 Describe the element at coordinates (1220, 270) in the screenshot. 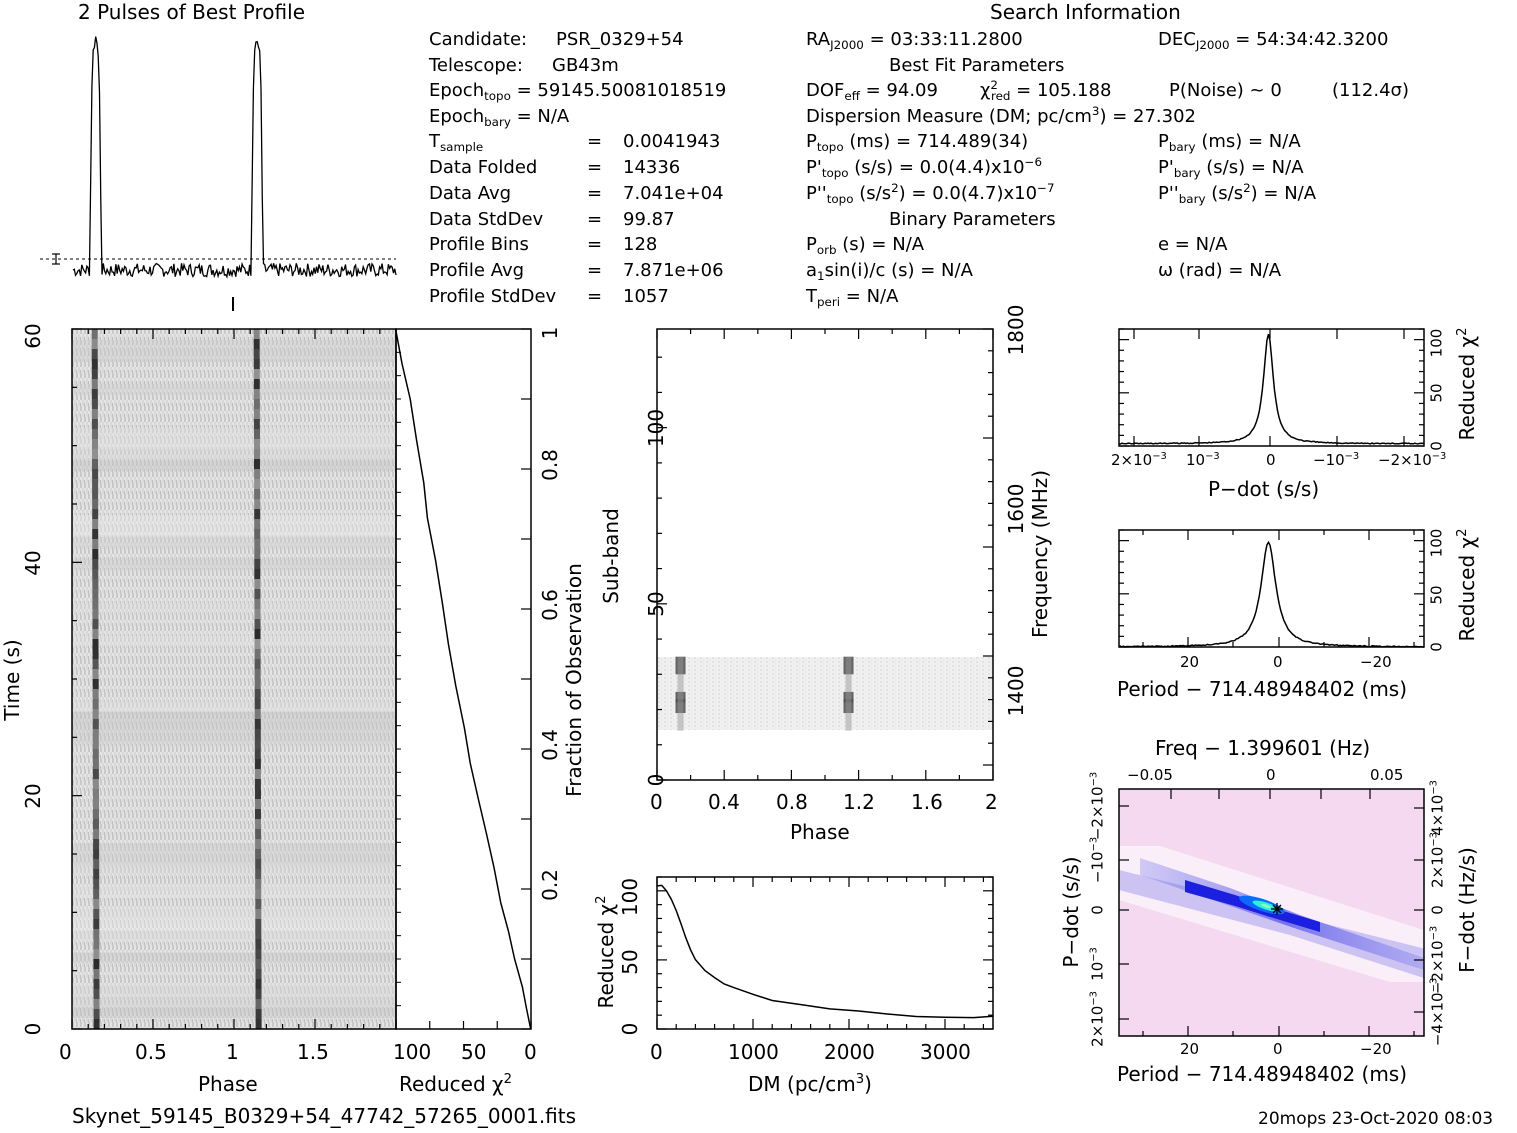

I see `omega-value: ω (rad) = N/A` at that location.